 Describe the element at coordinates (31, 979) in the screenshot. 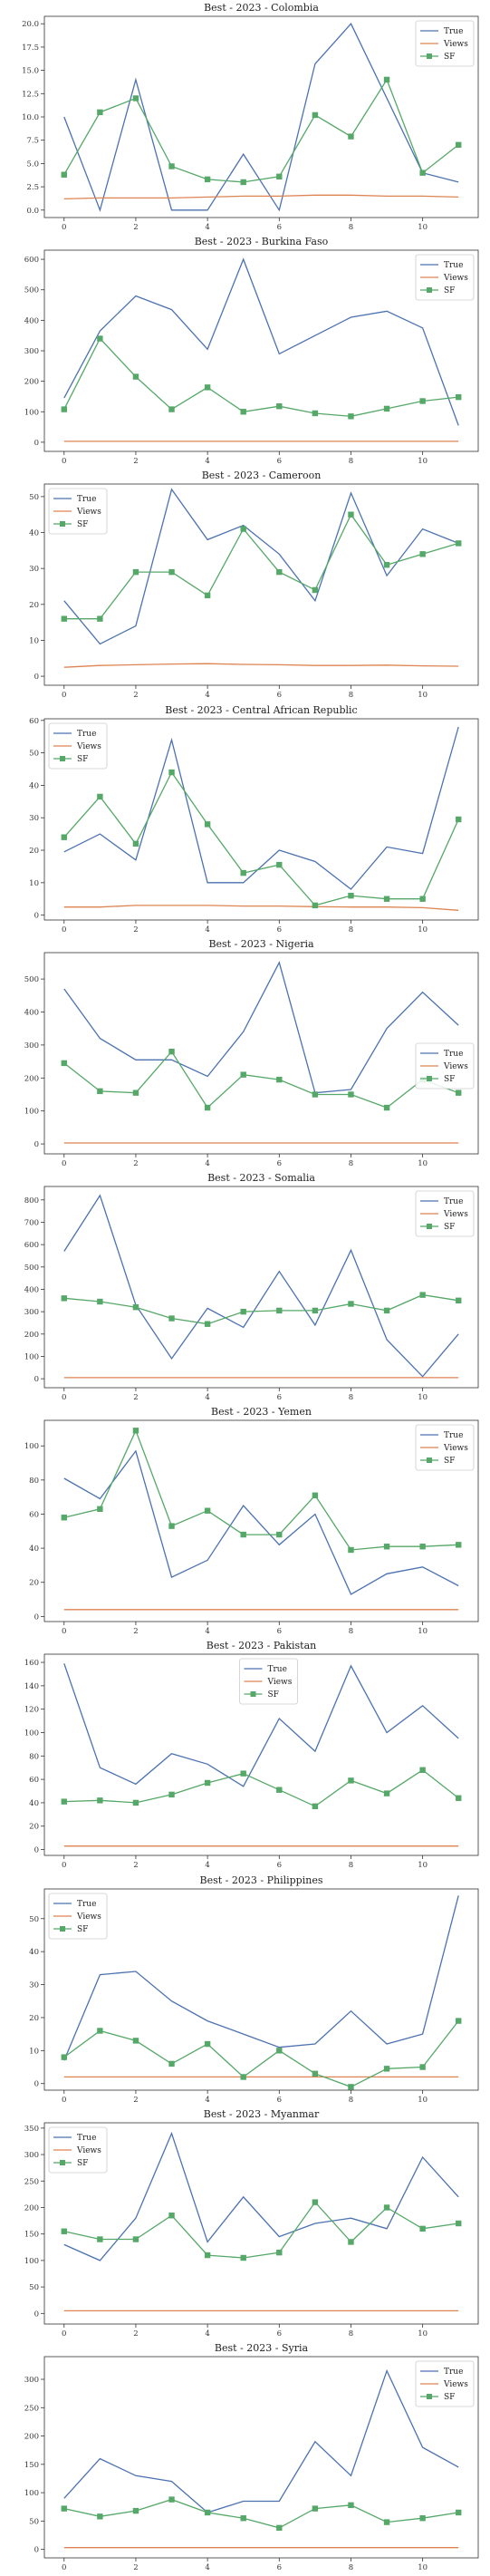

I see `y-tick-label: 500` at that location.